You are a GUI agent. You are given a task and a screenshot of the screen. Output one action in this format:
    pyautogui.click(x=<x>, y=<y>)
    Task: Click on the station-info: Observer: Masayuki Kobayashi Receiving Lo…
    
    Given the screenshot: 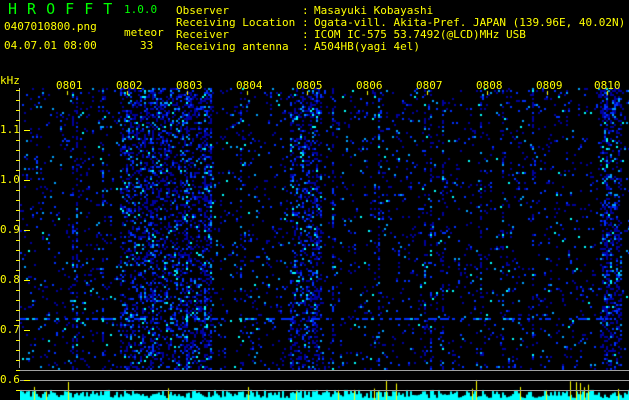 What is the action you would take?
    pyautogui.click(x=400, y=29)
    